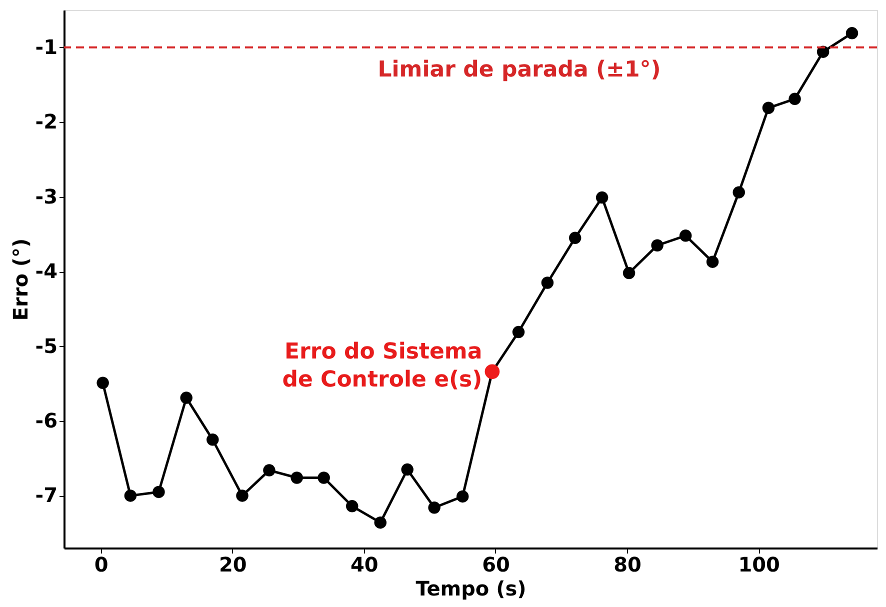  I want to click on y-axis-title: Erro (°), so click(20, 279).